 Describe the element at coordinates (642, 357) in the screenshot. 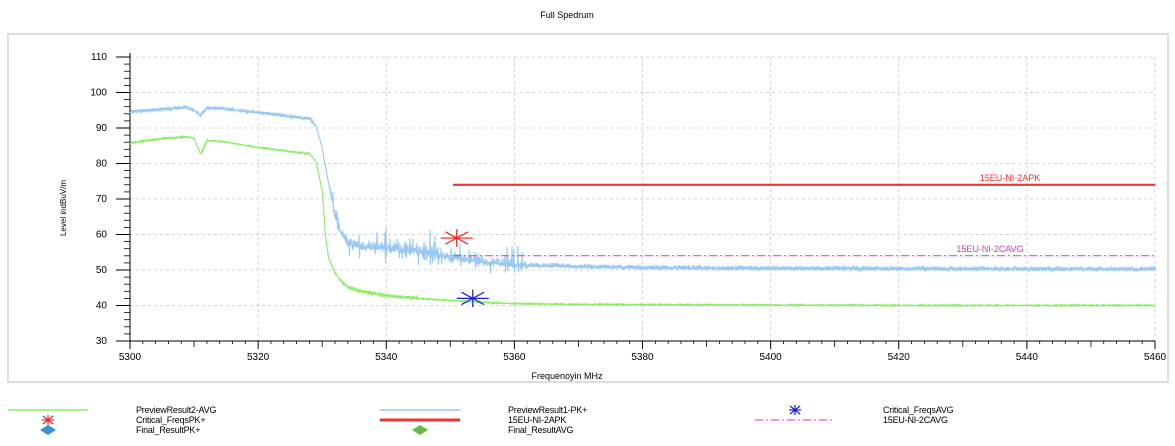

I see `x-tick-label: 5380` at that location.